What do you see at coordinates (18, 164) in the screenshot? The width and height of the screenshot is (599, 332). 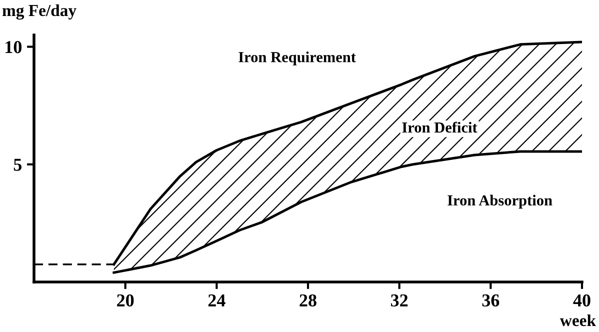 I see `y-tick-label: 5` at bounding box center [18, 164].